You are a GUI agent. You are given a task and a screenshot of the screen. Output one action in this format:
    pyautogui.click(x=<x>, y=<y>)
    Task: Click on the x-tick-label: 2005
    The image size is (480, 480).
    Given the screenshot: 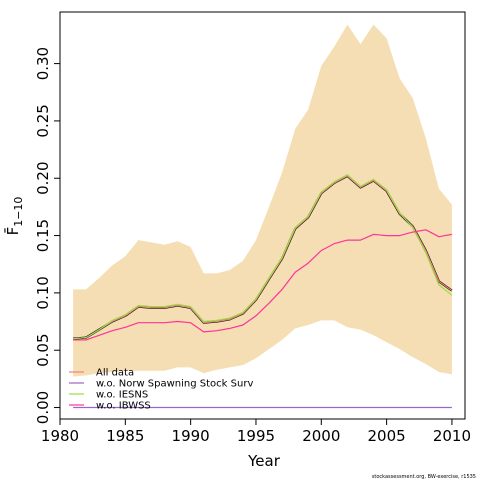 What is the action you would take?
    pyautogui.click(x=387, y=436)
    